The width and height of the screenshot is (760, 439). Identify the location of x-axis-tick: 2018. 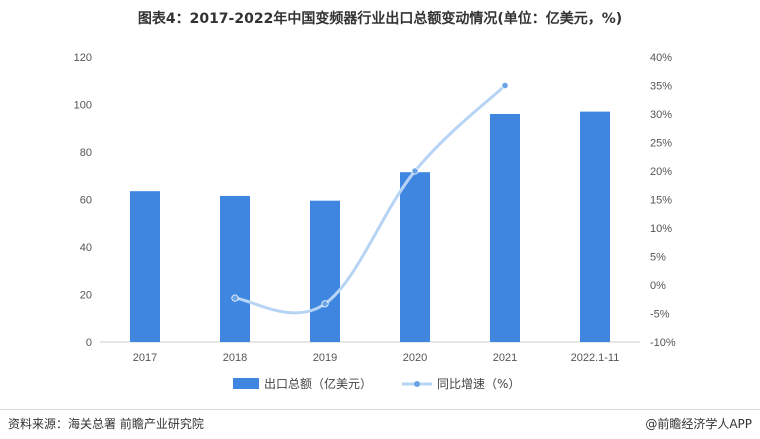
(235, 358).